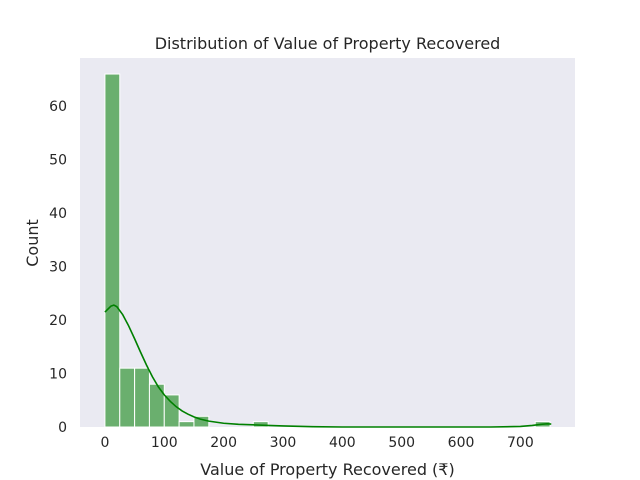 The width and height of the screenshot is (640, 480). Describe the element at coordinates (461, 443) in the screenshot. I see `x-tick-label: 600` at that location.